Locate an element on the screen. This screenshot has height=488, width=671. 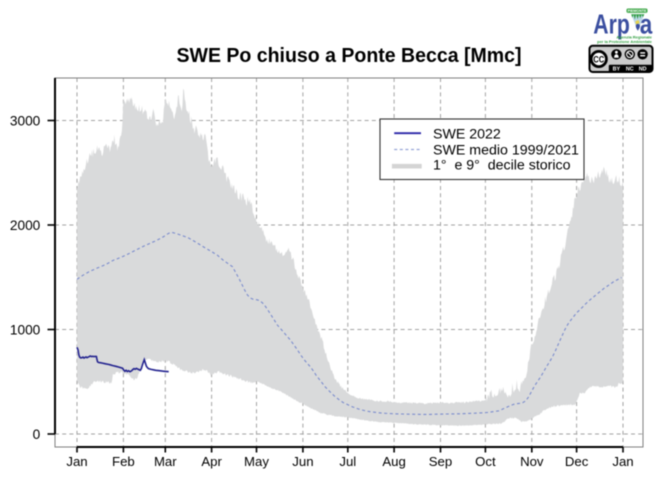
svg-text: ND is located at coordinates (643, 70).